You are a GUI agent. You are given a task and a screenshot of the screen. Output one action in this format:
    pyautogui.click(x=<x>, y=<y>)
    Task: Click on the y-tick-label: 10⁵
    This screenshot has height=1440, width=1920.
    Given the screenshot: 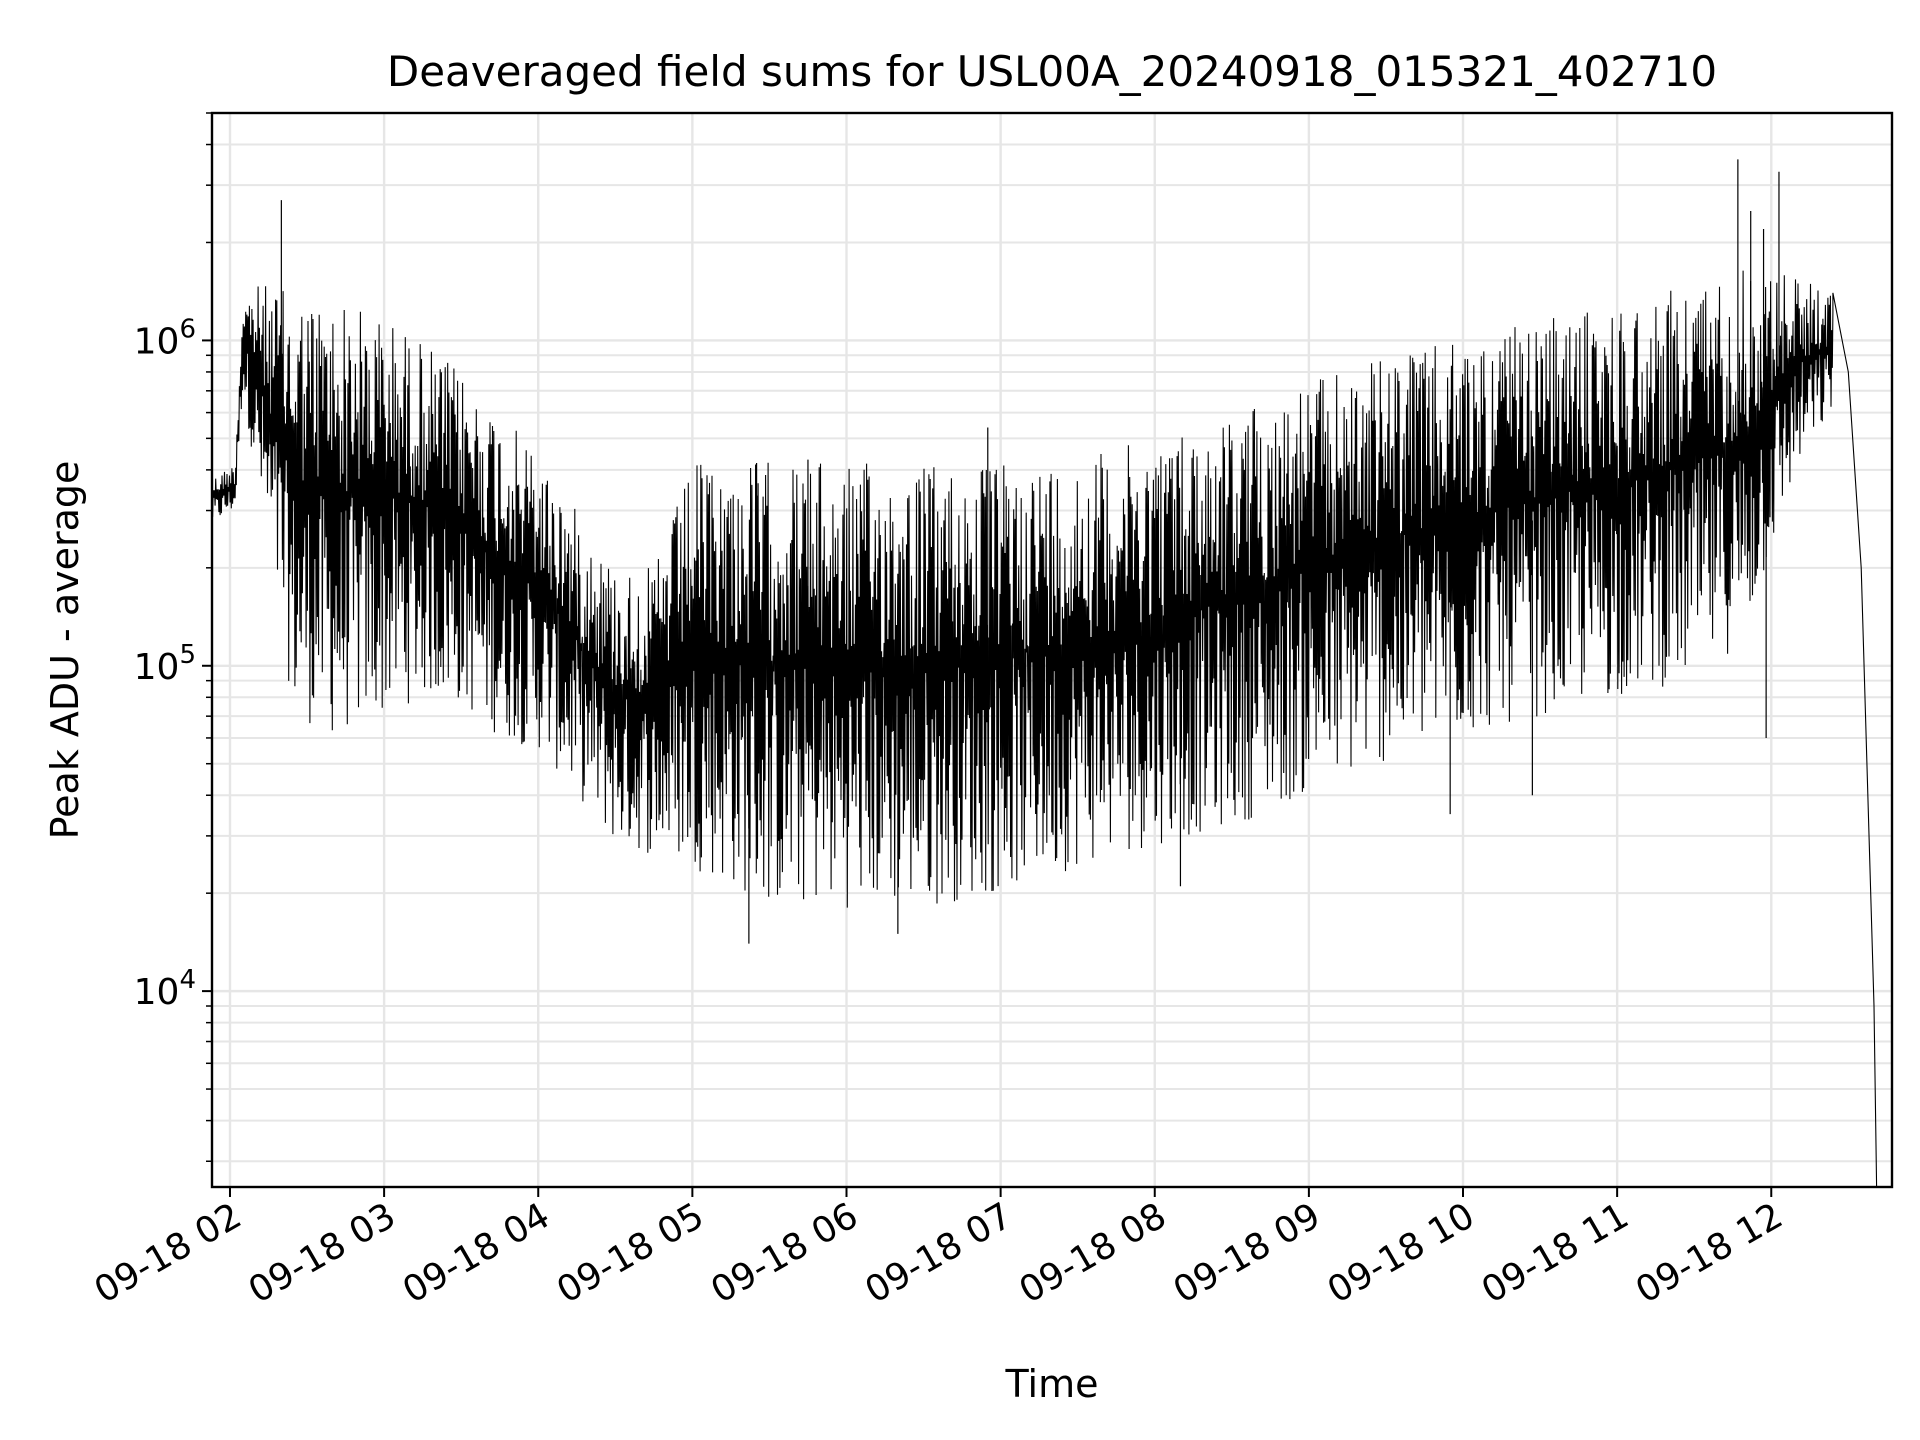 What is the action you would take?
    pyautogui.click(x=165, y=664)
    